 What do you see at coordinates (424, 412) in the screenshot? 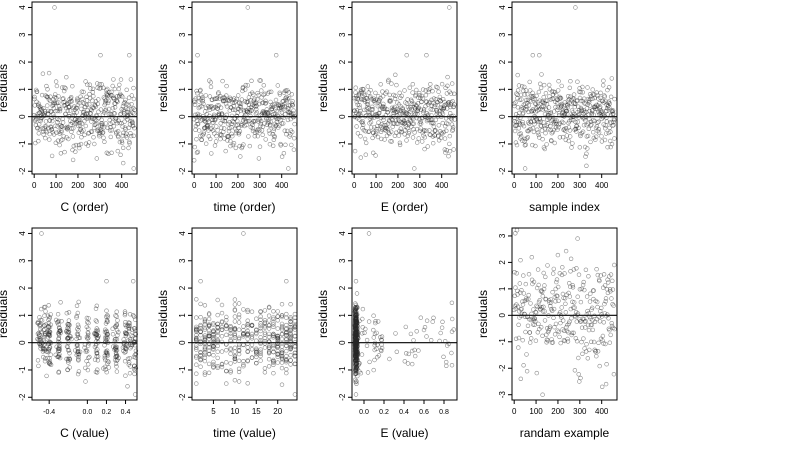
I see `x-tick-label: 0.6` at bounding box center [424, 412].